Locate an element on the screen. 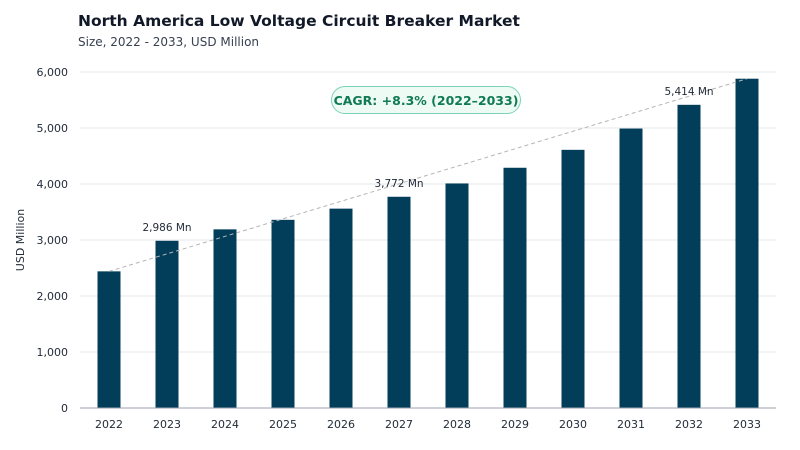 This screenshot has height=450, width=800. cagr-annotation: CAGR: +8.3% (2022–2033) is located at coordinates (426, 100).